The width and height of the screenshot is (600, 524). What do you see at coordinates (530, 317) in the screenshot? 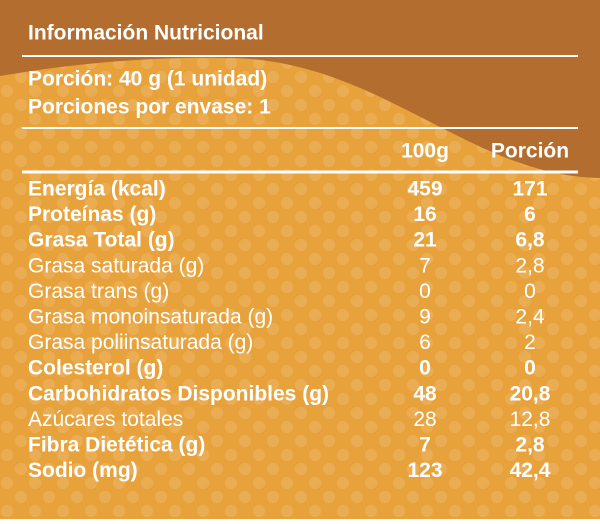
I see `nutrient-value: 2,4` at bounding box center [530, 317].